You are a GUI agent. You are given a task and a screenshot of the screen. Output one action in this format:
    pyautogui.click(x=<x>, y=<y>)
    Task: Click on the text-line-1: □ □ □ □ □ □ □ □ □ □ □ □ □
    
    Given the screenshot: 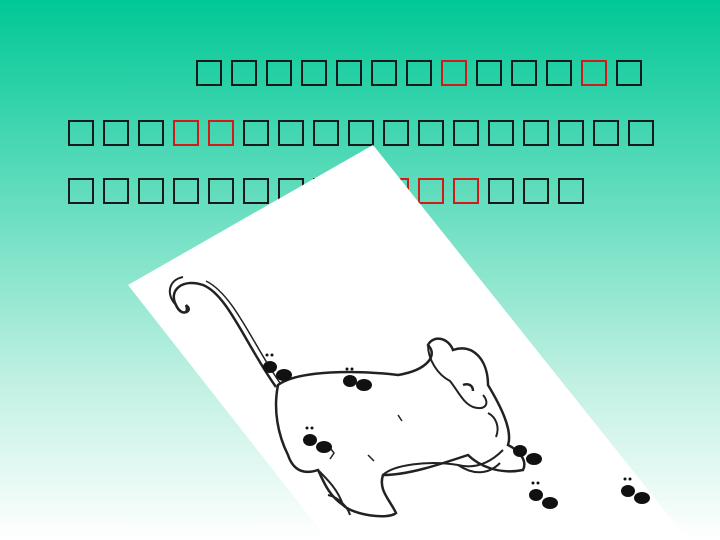 What is the action you would take?
    pyautogui.click(x=423, y=73)
    